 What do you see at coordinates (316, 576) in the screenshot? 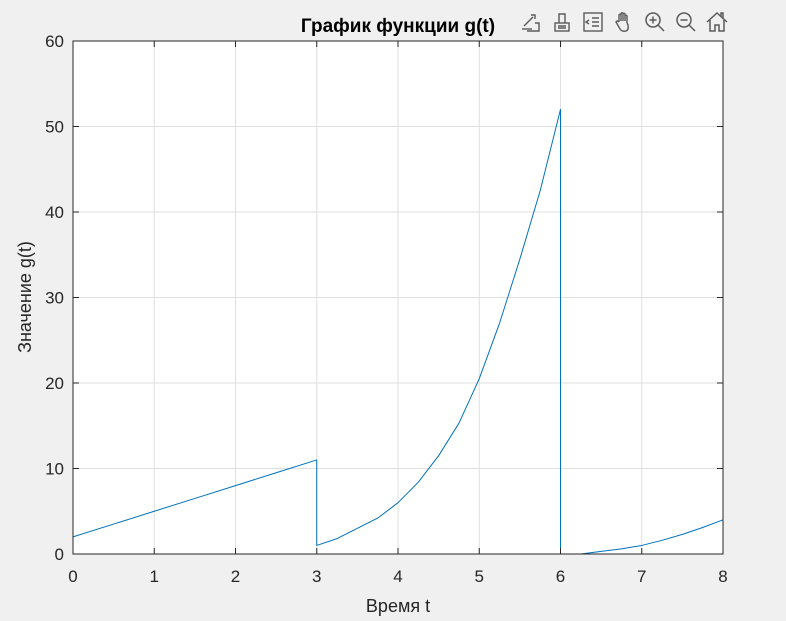
I see `x-tick-label: 3` at bounding box center [316, 576].